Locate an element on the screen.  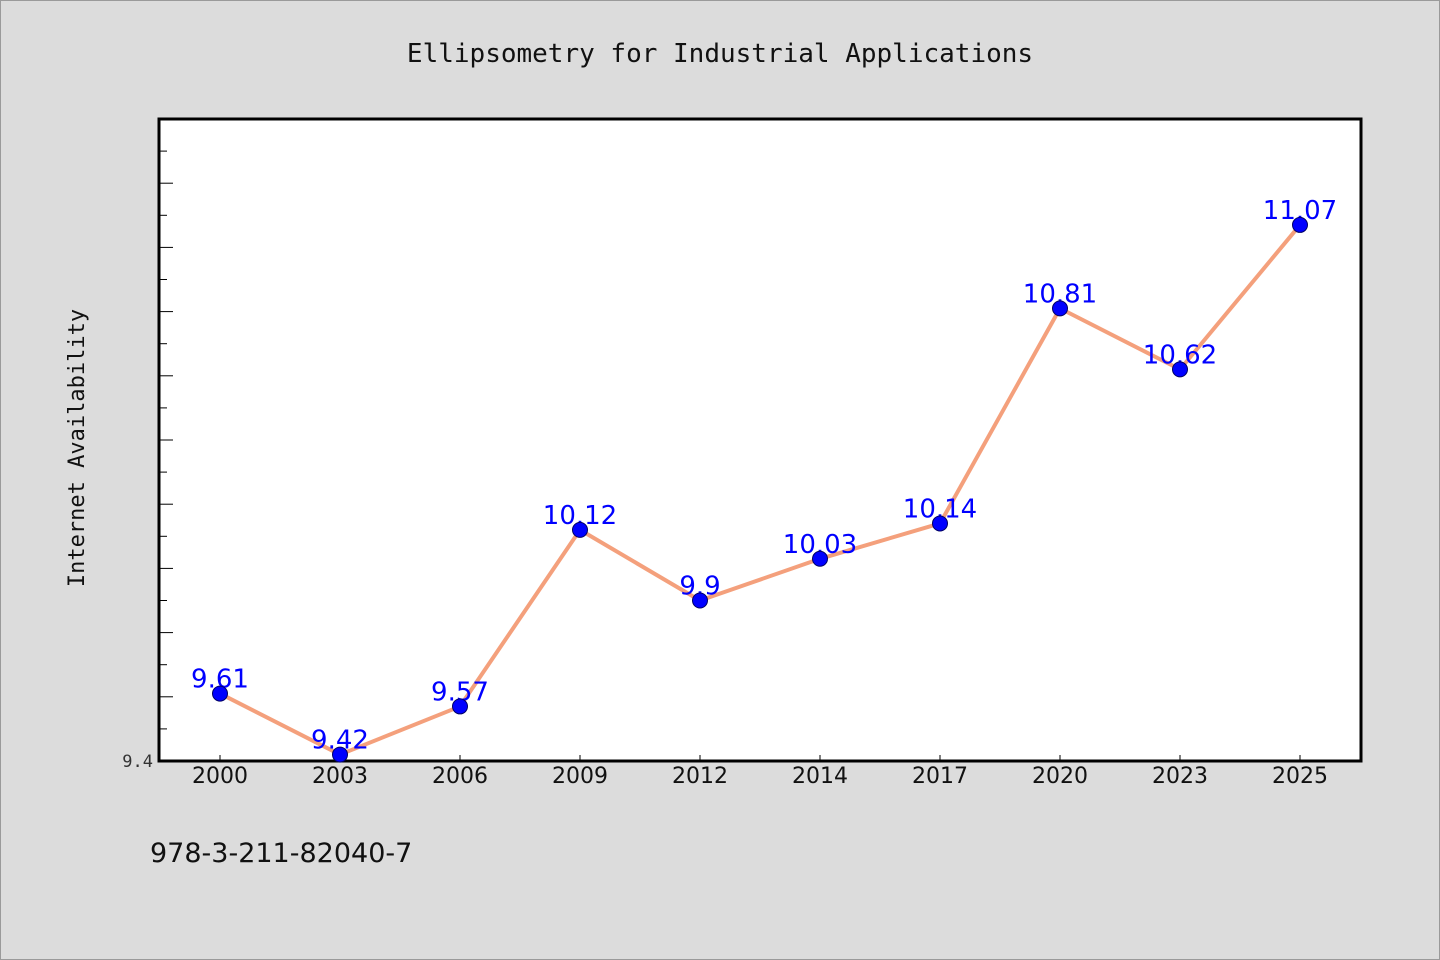
y-axis-ticks: 9.4 is located at coordinates (147, 461).